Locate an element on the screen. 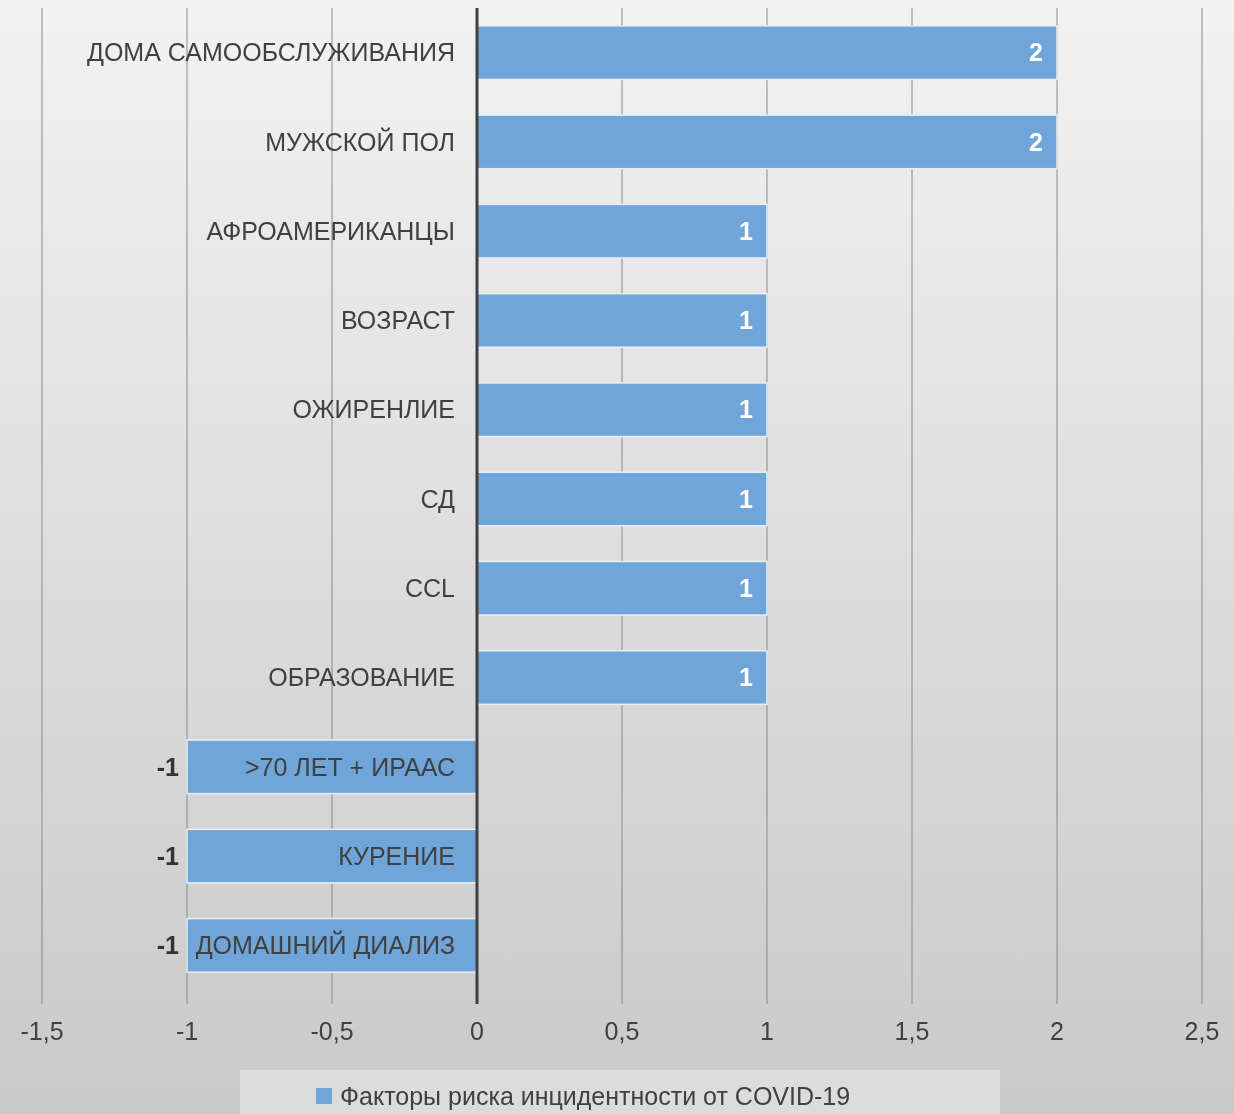 The height and width of the screenshot is (1114, 1234). y-tick-label: CCL is located at coordinates (430, 588).